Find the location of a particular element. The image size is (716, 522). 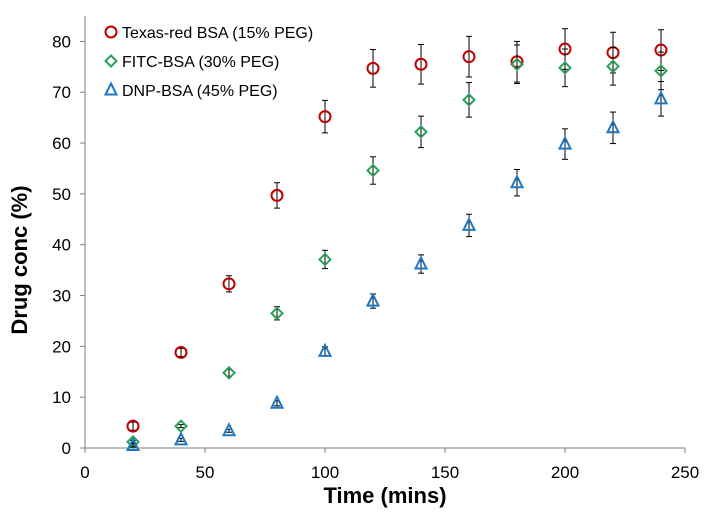

y-tick-label: 20 is located at coordinates (61, 346).